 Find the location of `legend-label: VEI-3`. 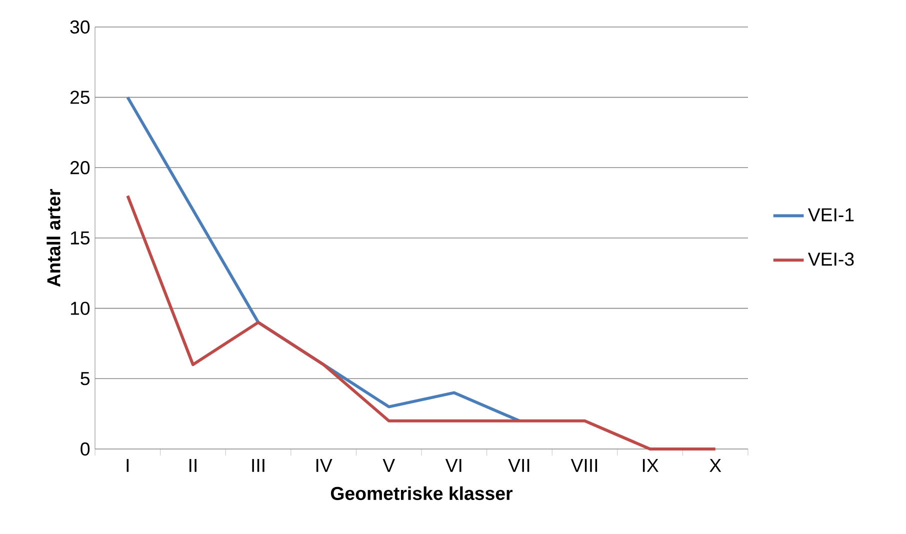

legend-label: VEI-3 is located at coordinates (831, 259).